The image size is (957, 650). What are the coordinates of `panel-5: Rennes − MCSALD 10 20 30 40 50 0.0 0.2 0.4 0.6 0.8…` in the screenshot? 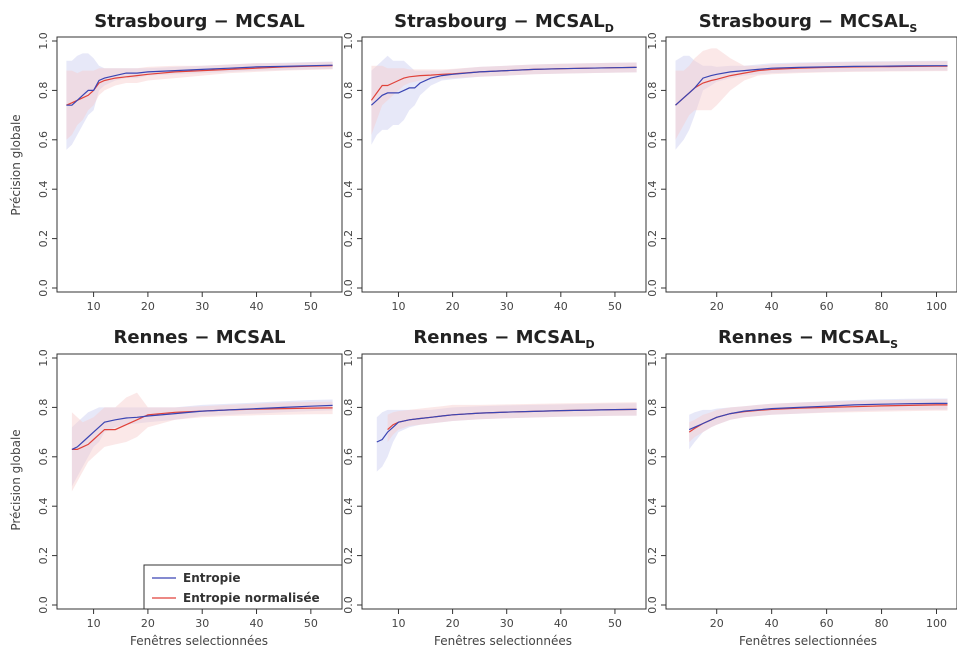 It's located at (494, 478).